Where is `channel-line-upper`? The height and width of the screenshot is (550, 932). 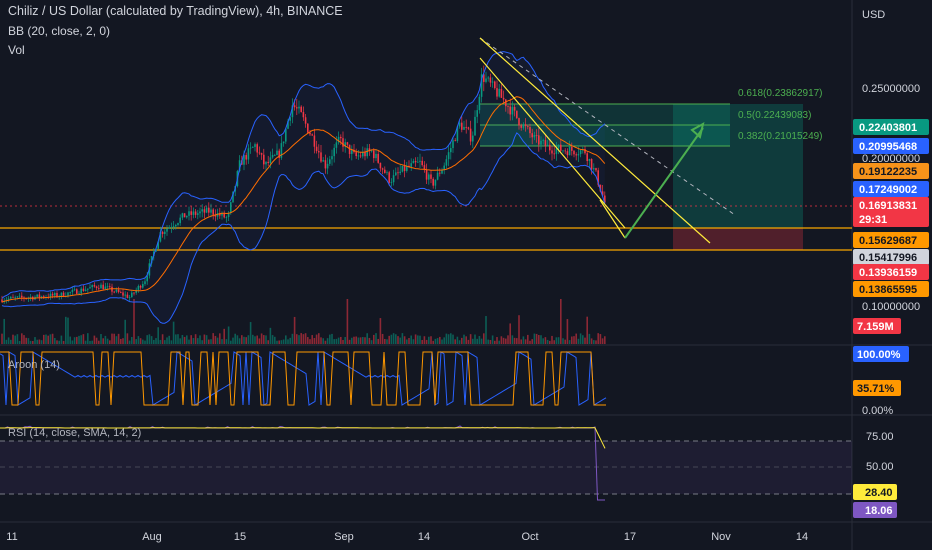
channel-line-upper is located at coordinates (595, 140).